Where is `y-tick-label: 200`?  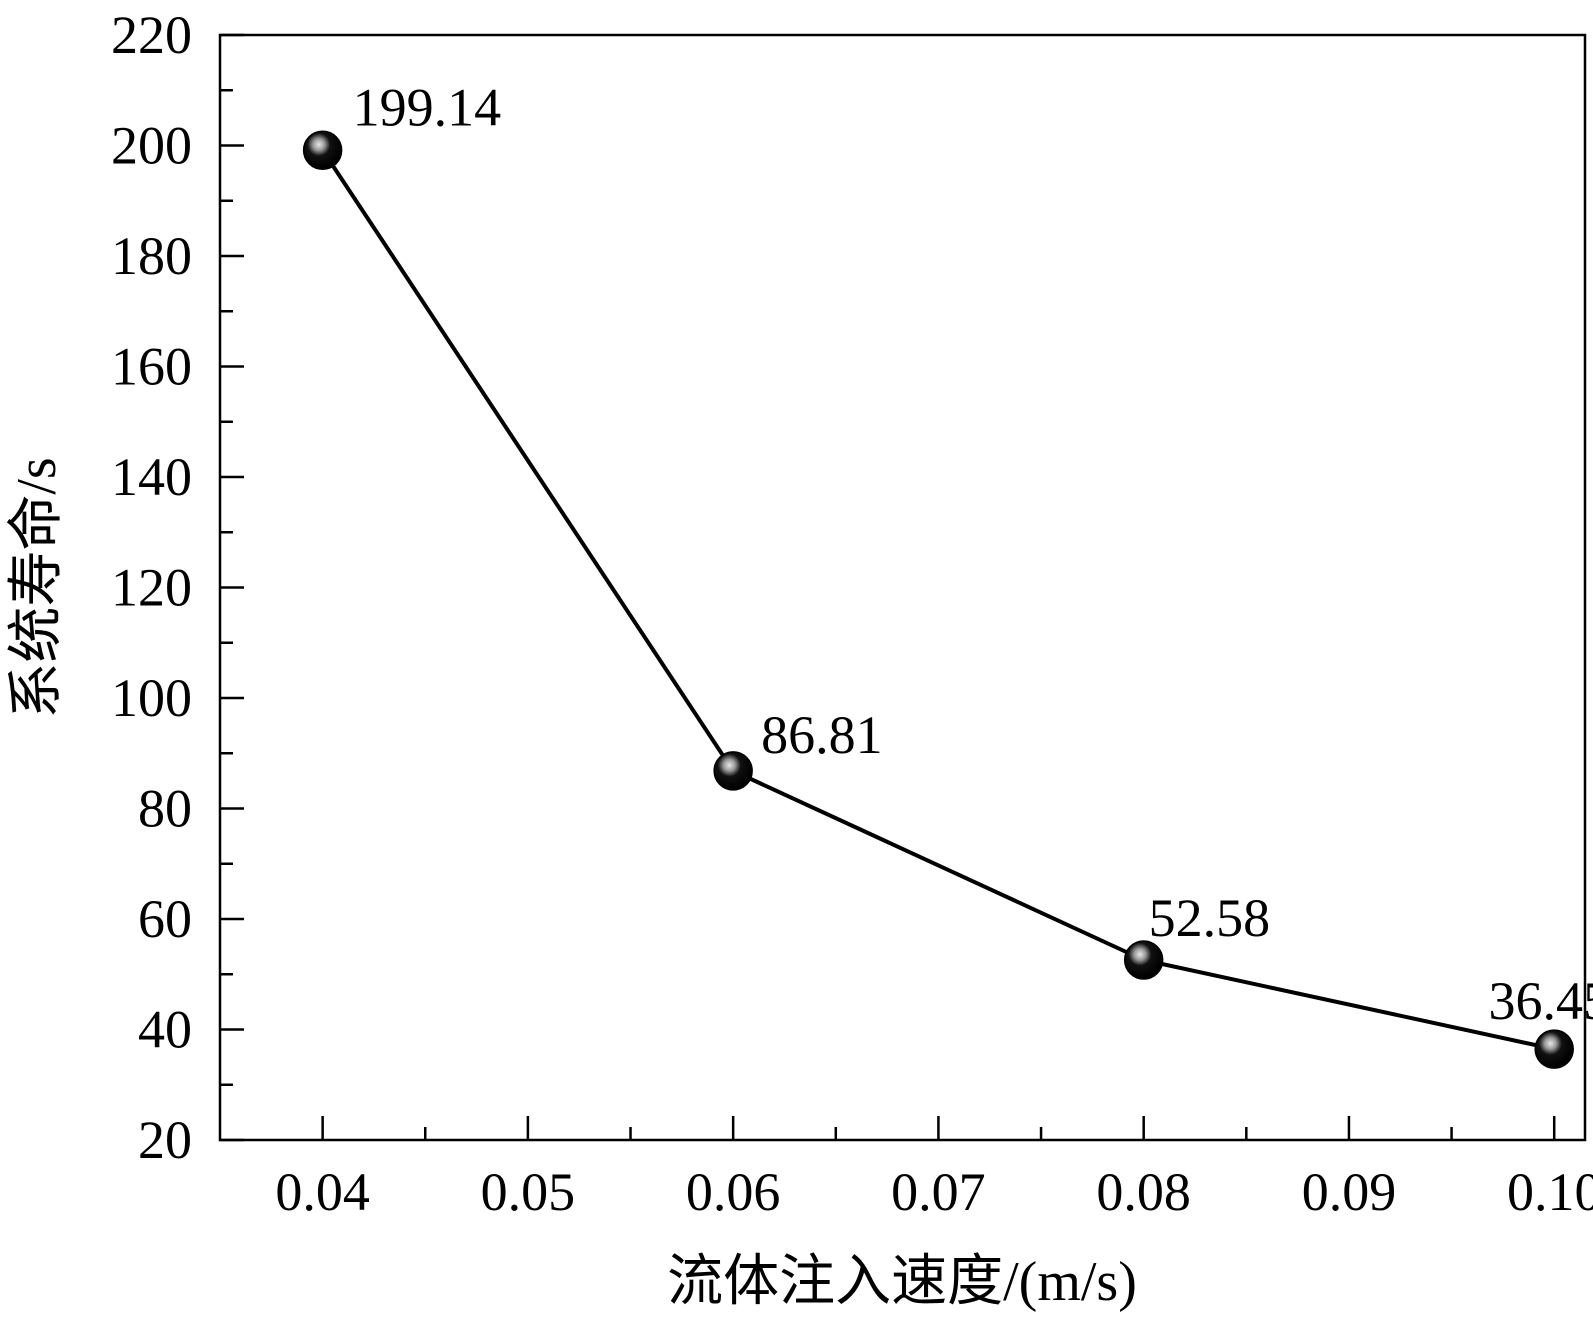 y-tick-label: 200 is located at coordinates (151, 146).